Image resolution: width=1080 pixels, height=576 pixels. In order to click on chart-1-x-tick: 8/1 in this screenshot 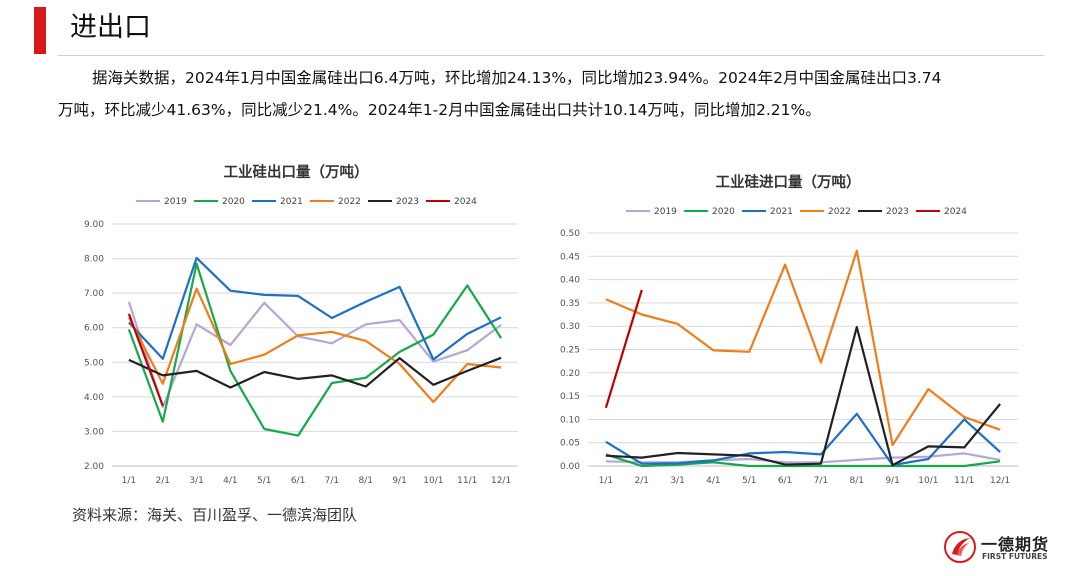, I will do `click(366, 481)`.